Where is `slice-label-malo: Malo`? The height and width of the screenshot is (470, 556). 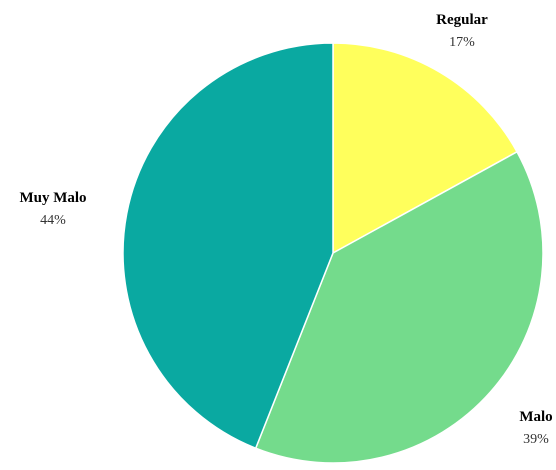
slice-label-malo: Malo is located at coordinates (535, 417).